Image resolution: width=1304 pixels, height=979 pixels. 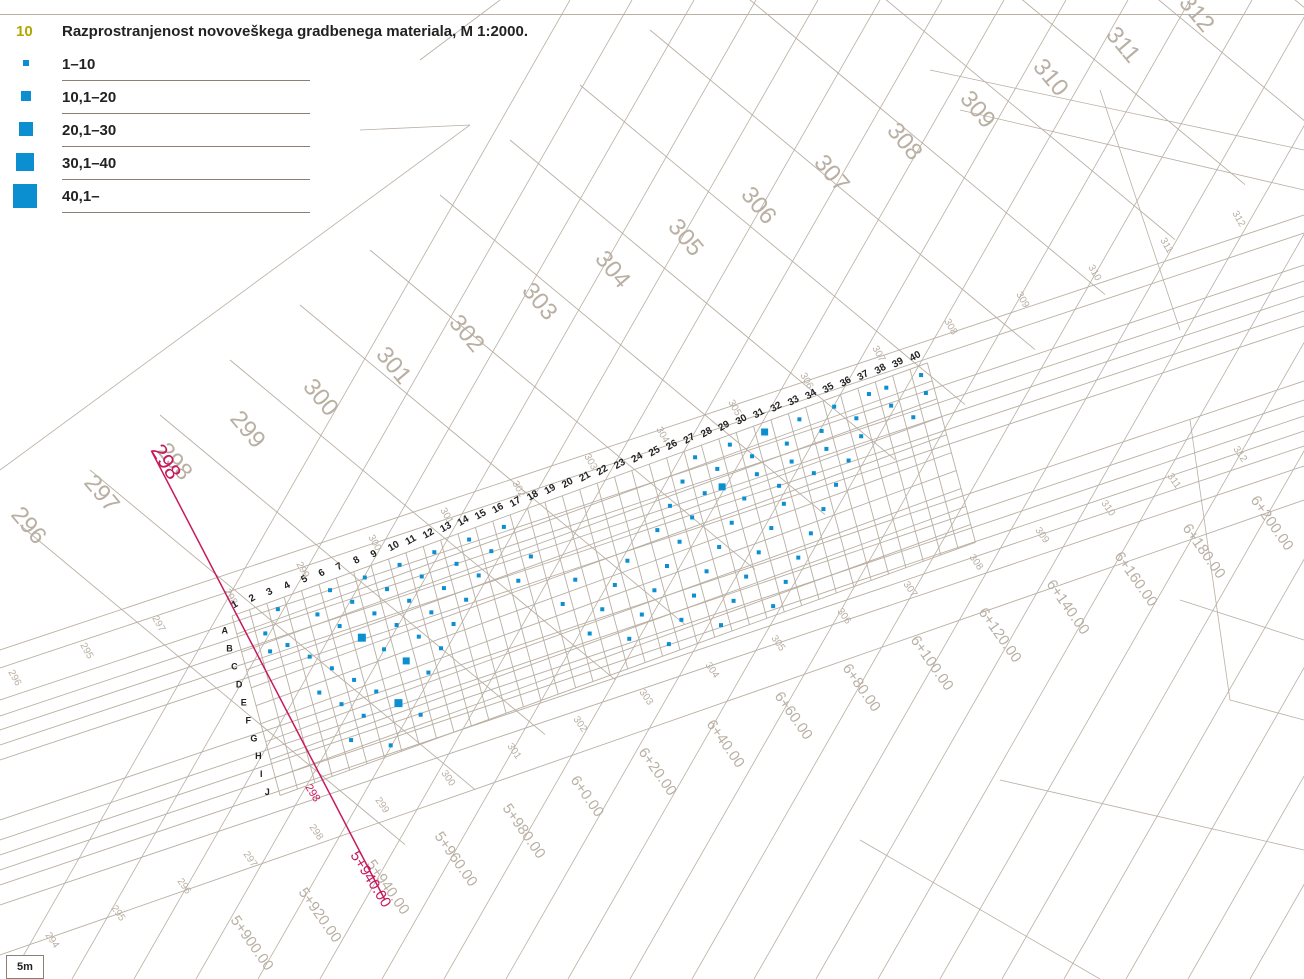 What do you see at coordinates (101, 494) in the screenshot?
I see `profile-number-large: 297` at bounding box center [101, 494].